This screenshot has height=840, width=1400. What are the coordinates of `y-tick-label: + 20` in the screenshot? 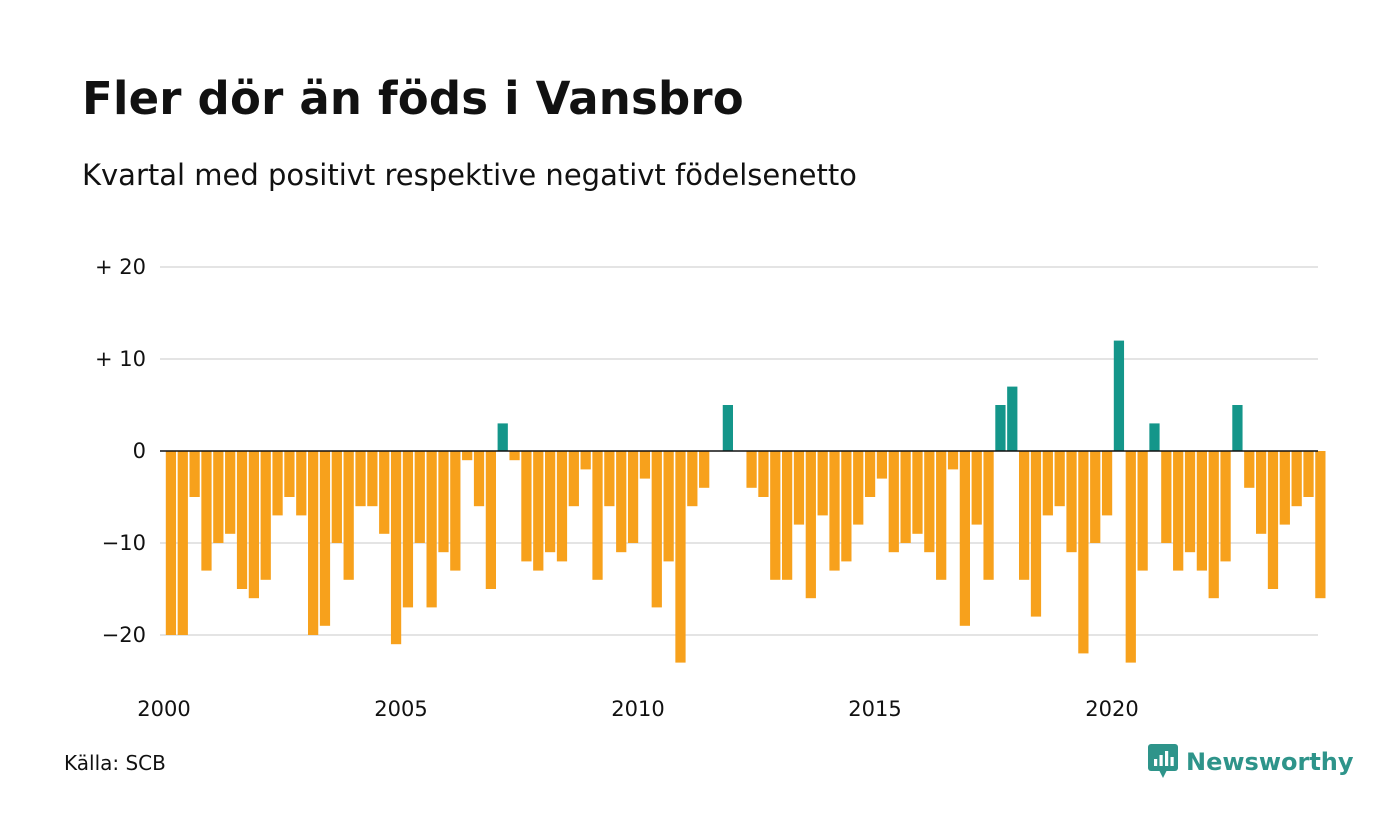 It's located at (120, 267).